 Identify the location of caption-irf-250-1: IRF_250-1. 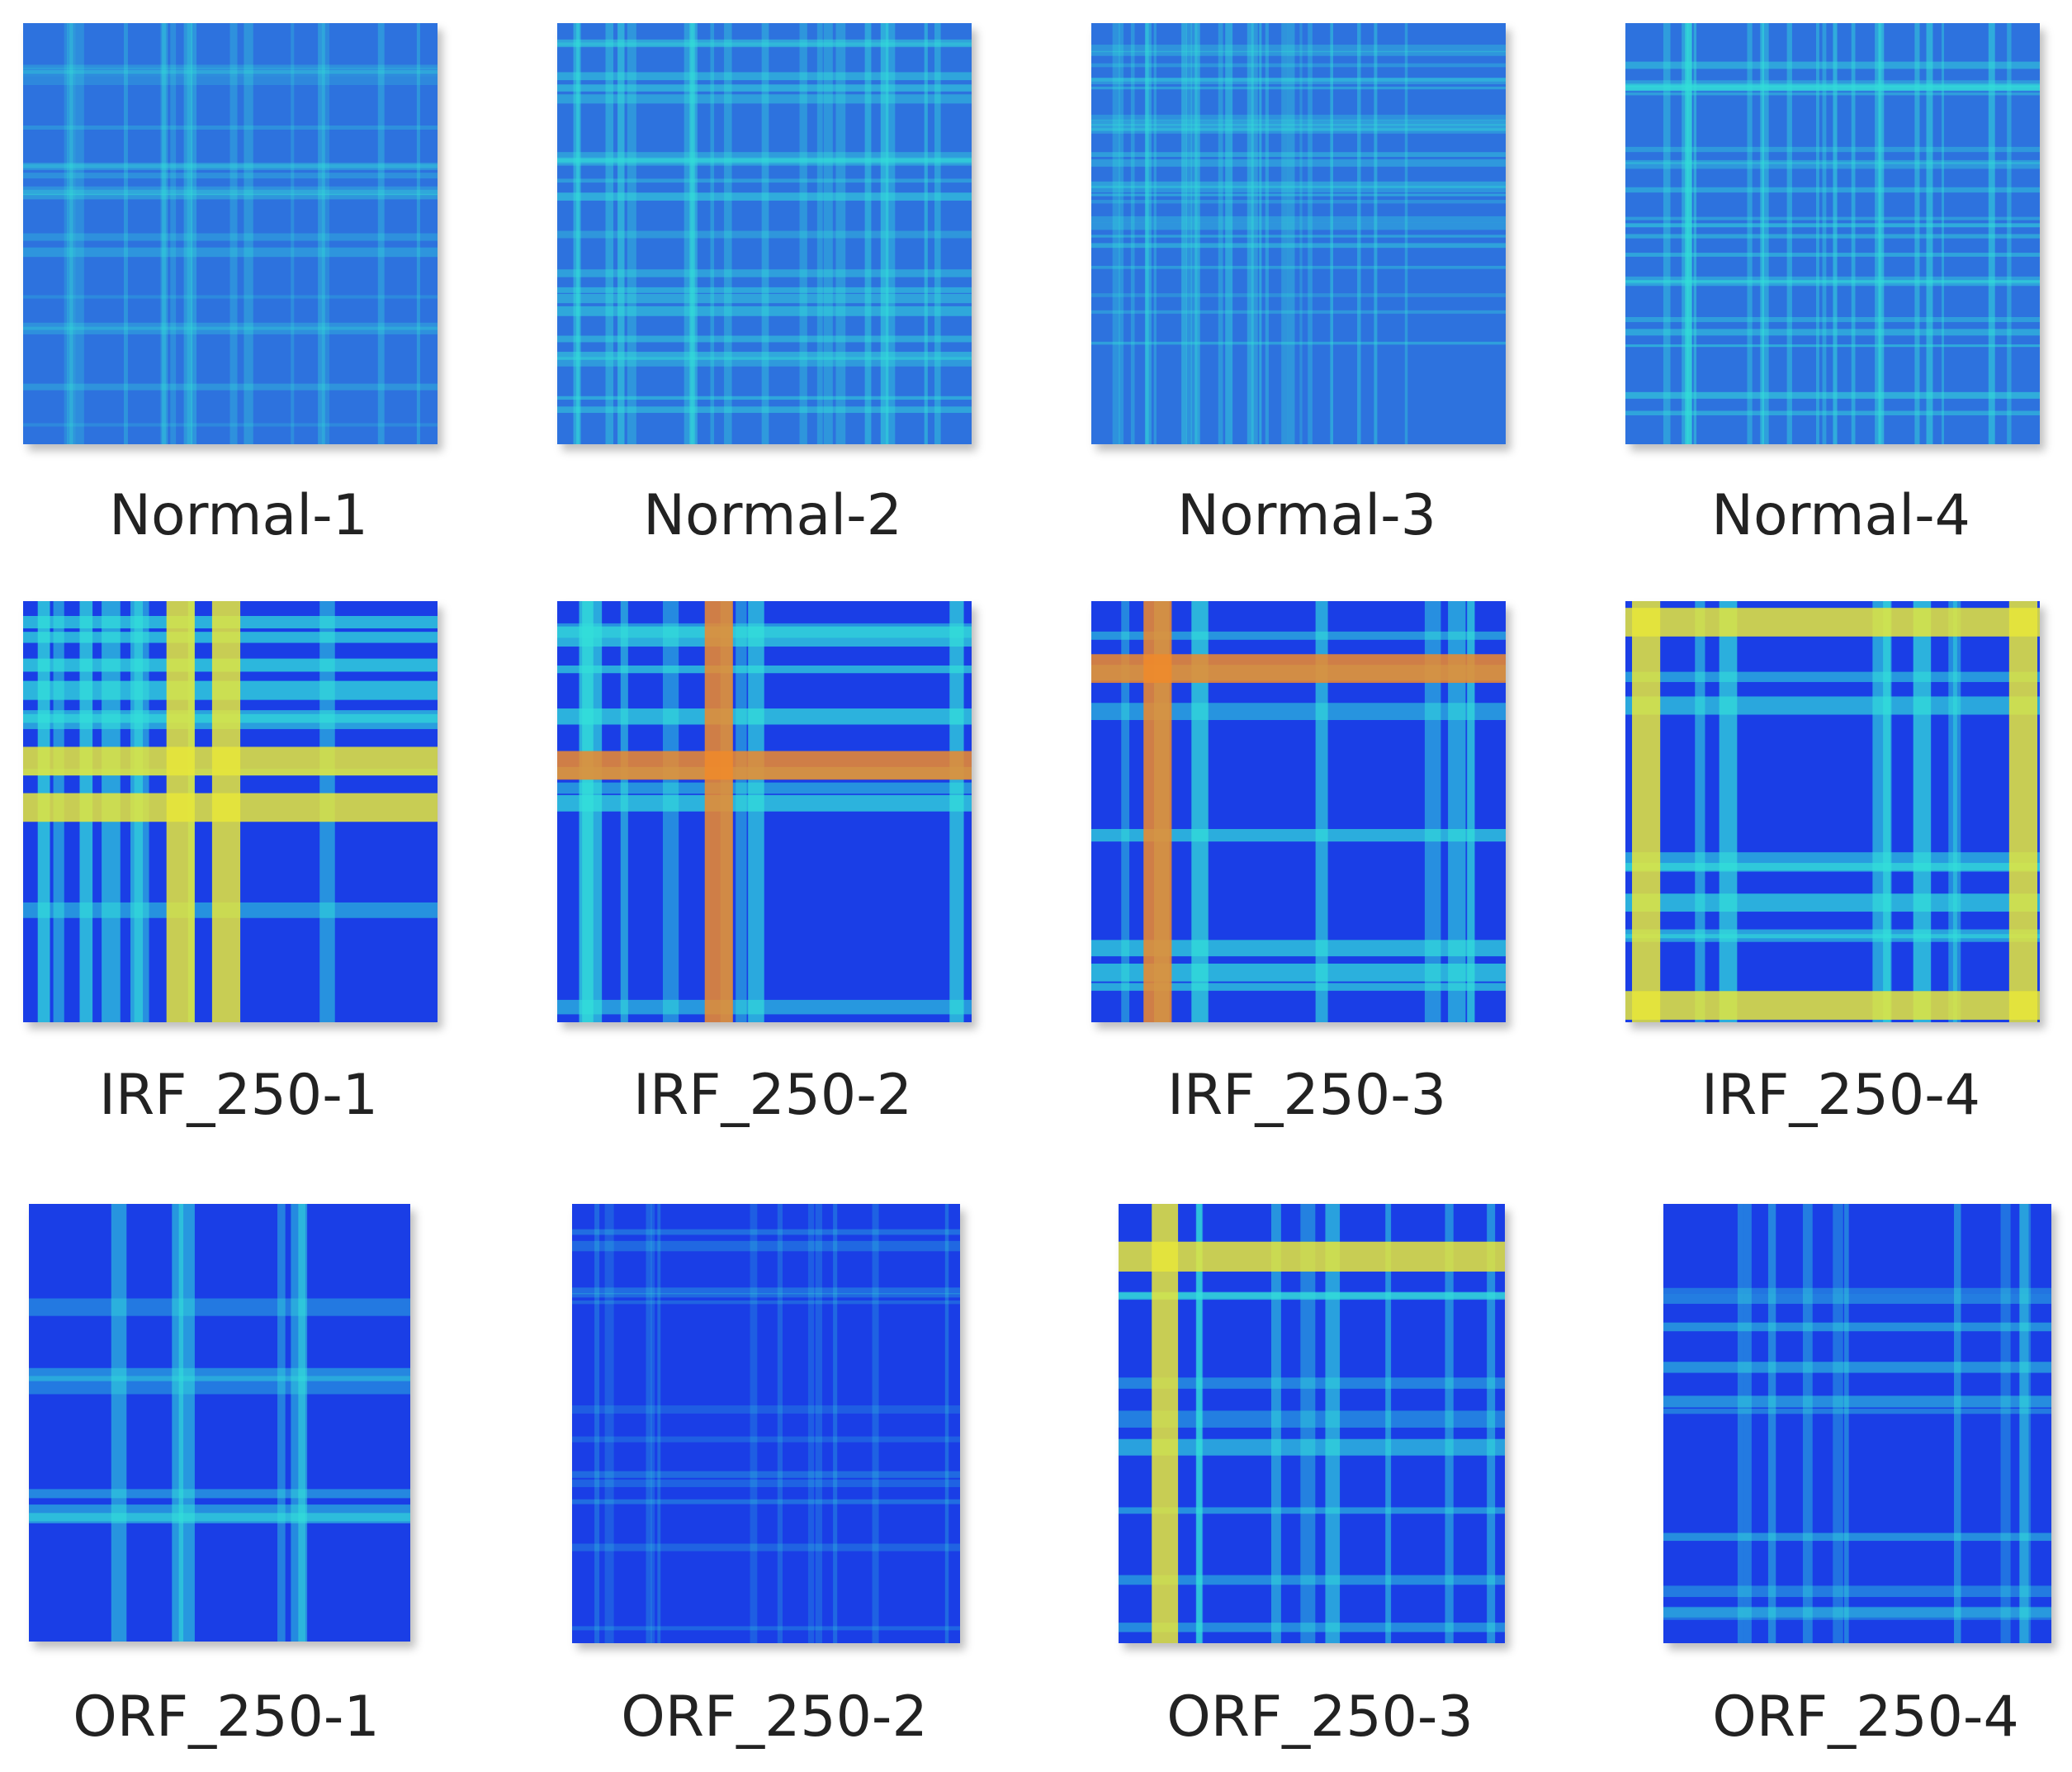
(238, 1095).